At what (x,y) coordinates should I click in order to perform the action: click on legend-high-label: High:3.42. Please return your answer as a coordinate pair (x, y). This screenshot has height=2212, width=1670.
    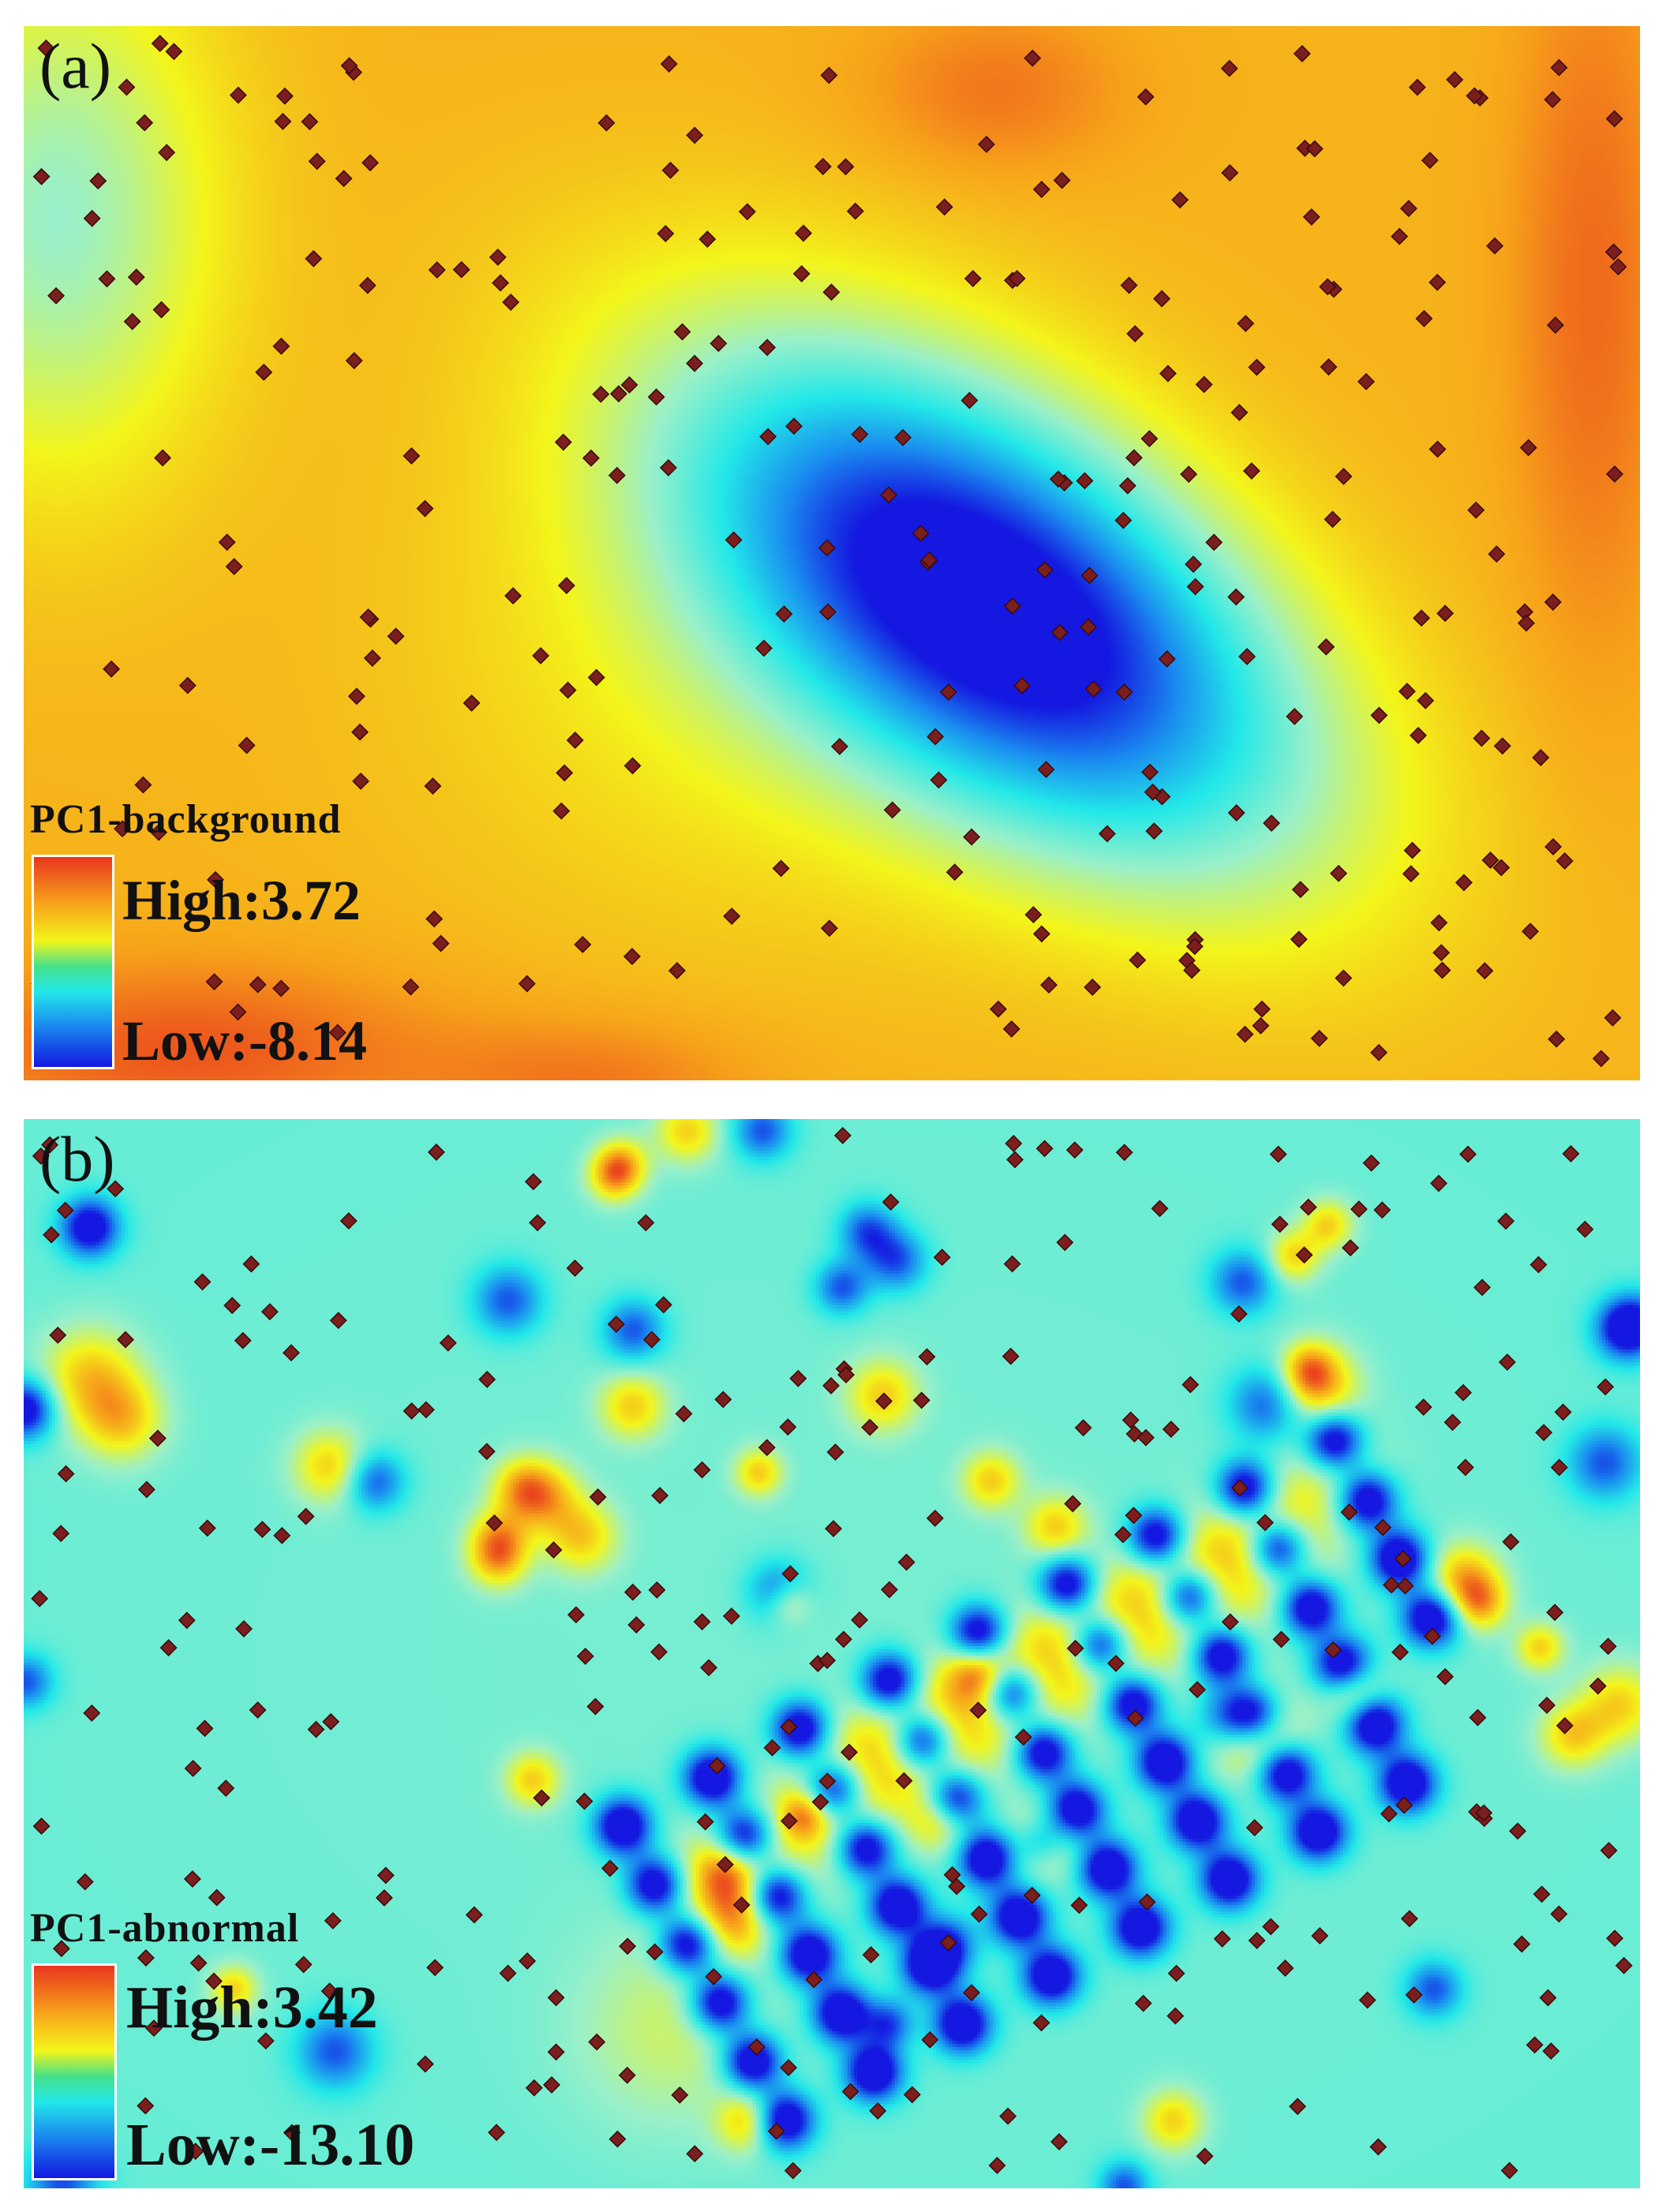
    Looking at the image, I should click on (252, 2007).